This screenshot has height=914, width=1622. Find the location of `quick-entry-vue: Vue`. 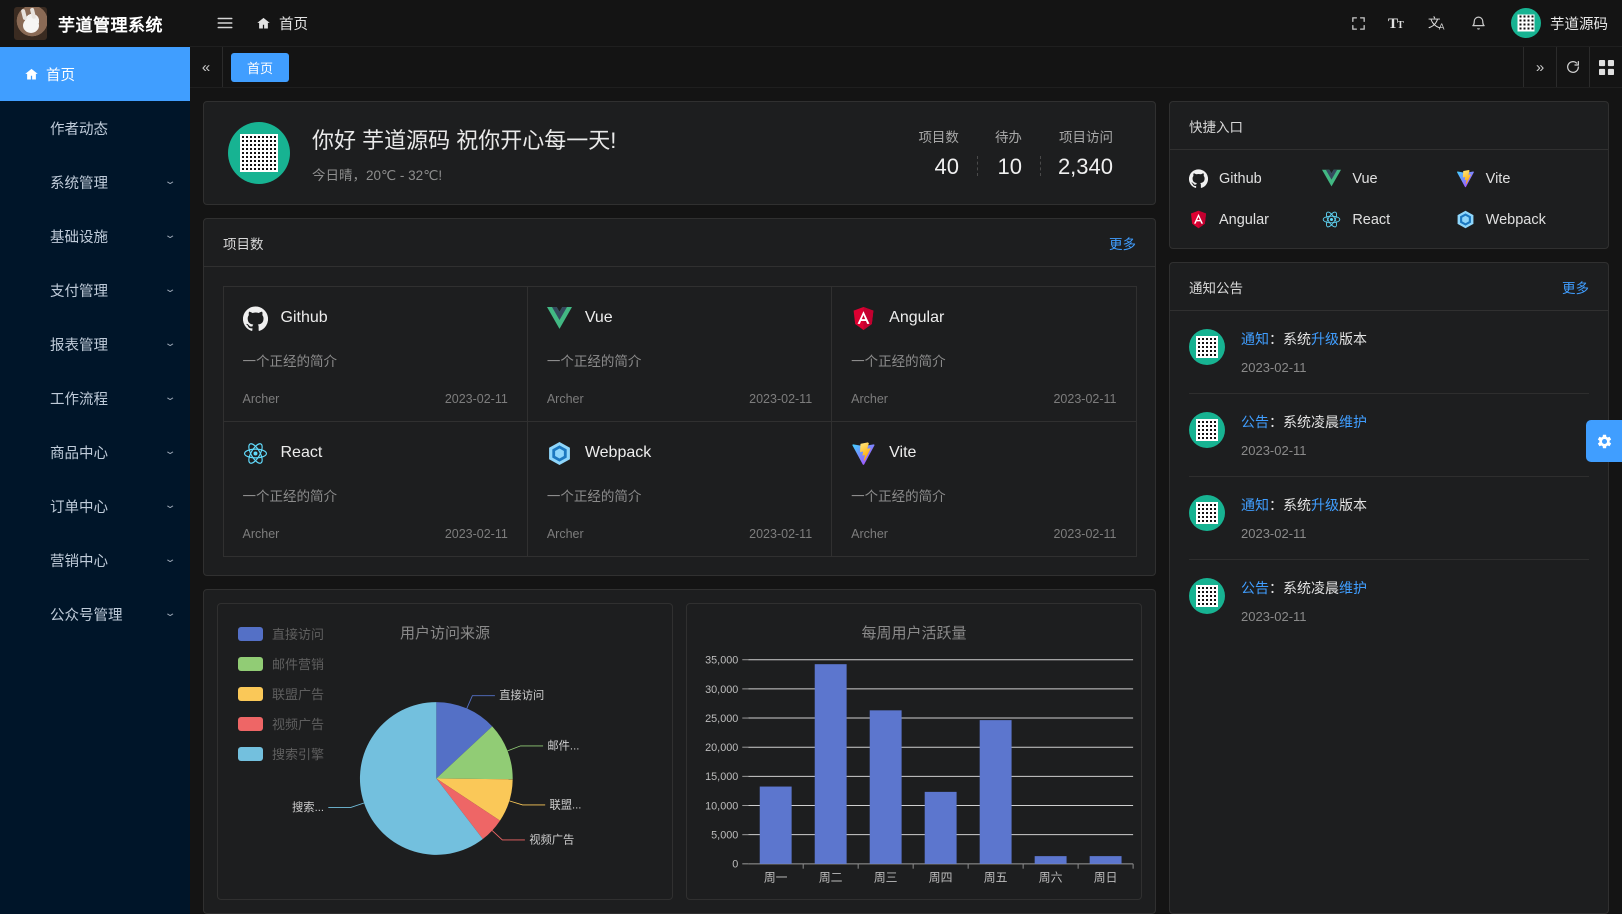

quick-entry-vue: Vue is located at coordinates (1388, 178).